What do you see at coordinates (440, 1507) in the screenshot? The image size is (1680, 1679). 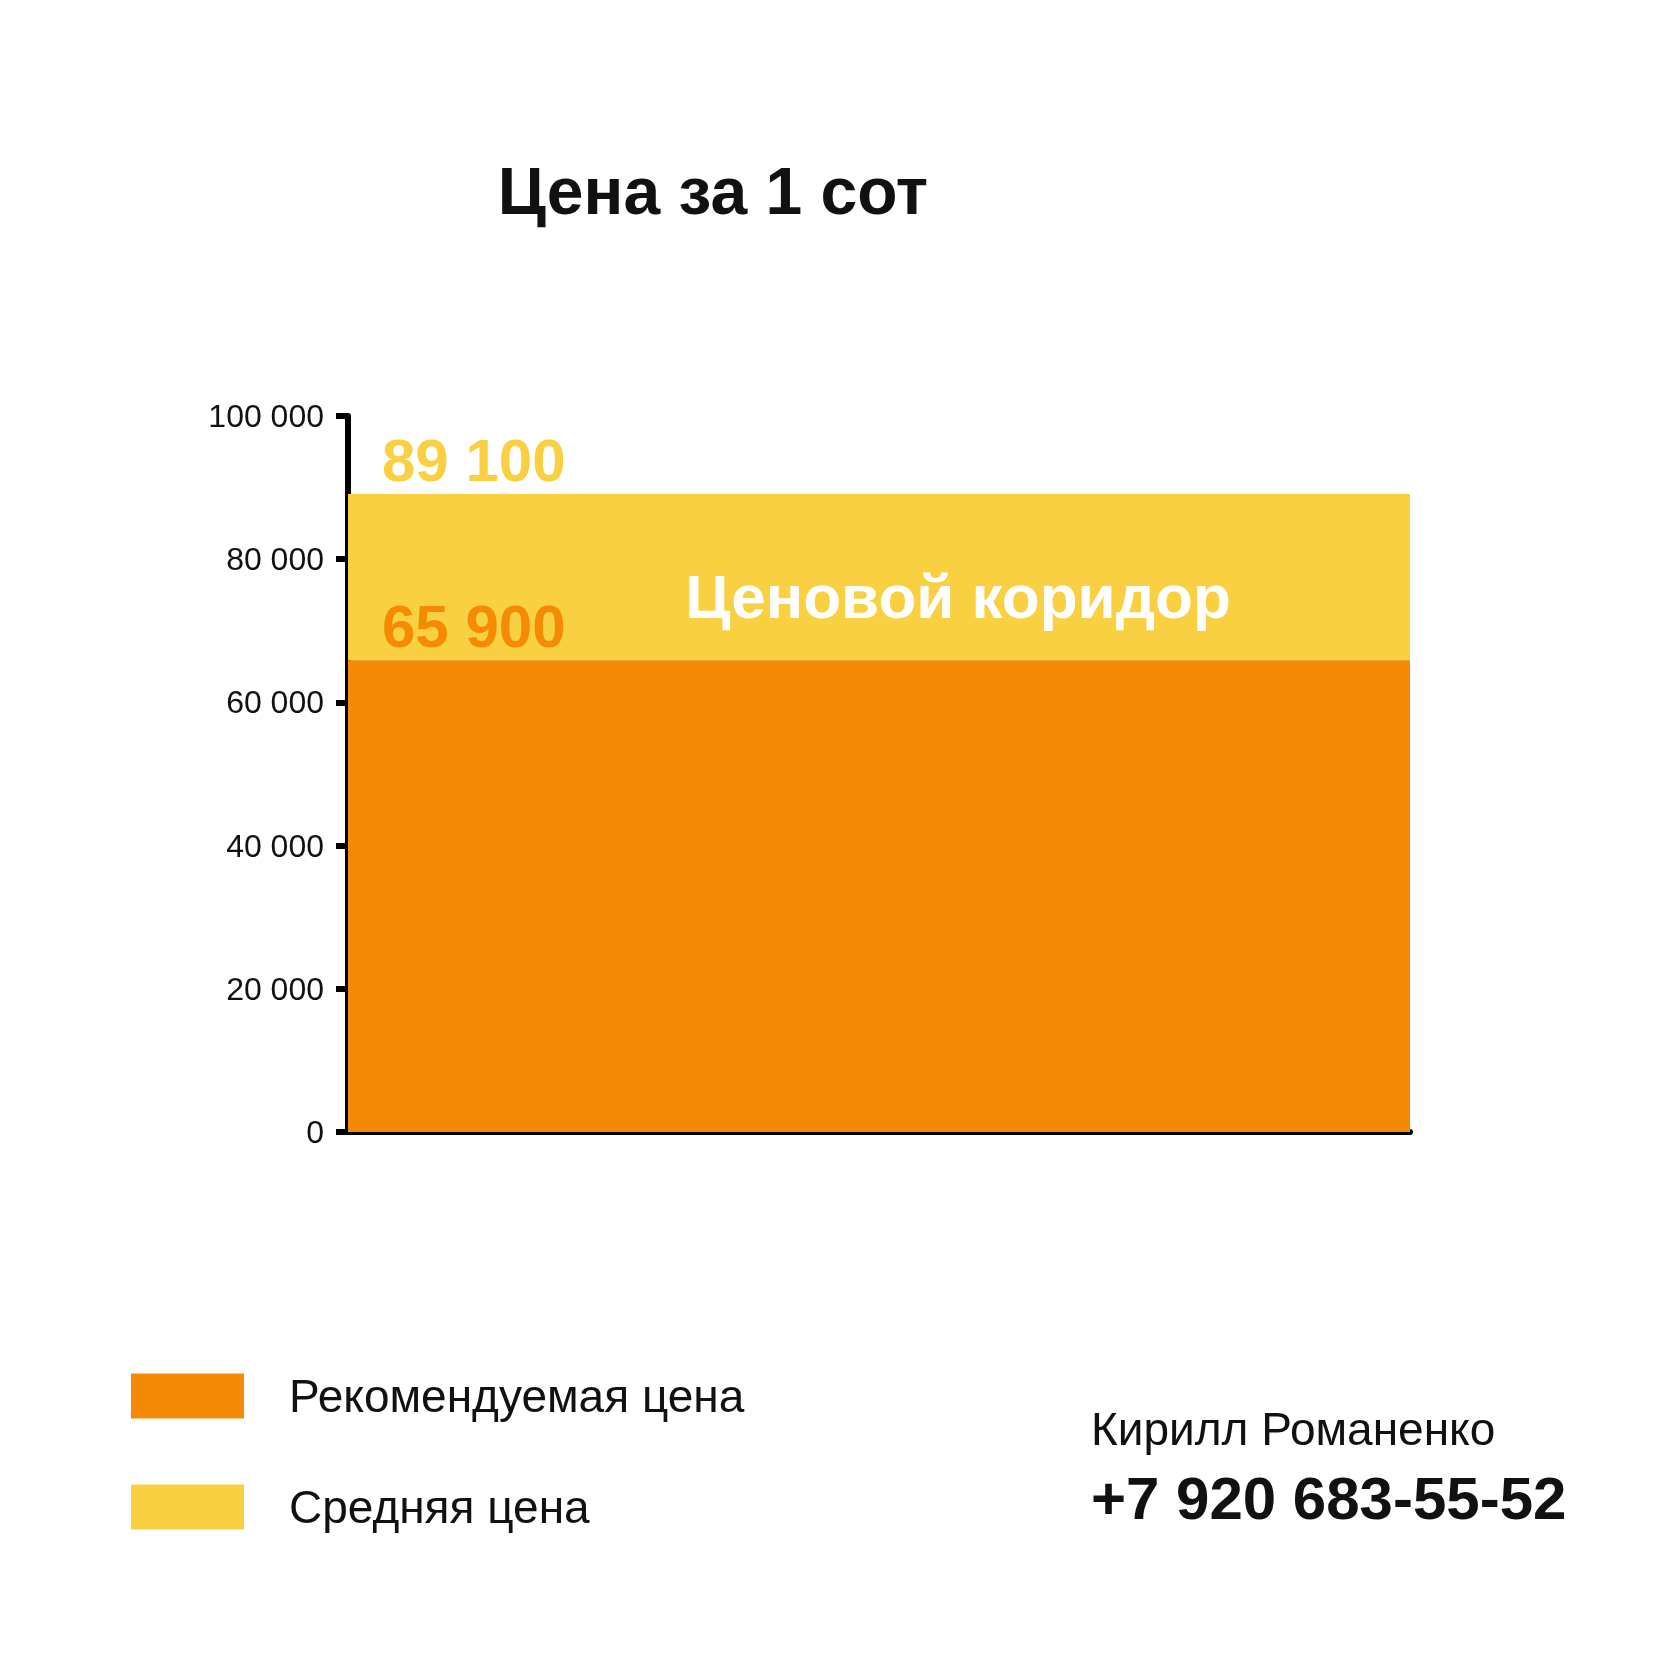 I see `legend-label: Средняя цена` at bounding box center [440, 1507].